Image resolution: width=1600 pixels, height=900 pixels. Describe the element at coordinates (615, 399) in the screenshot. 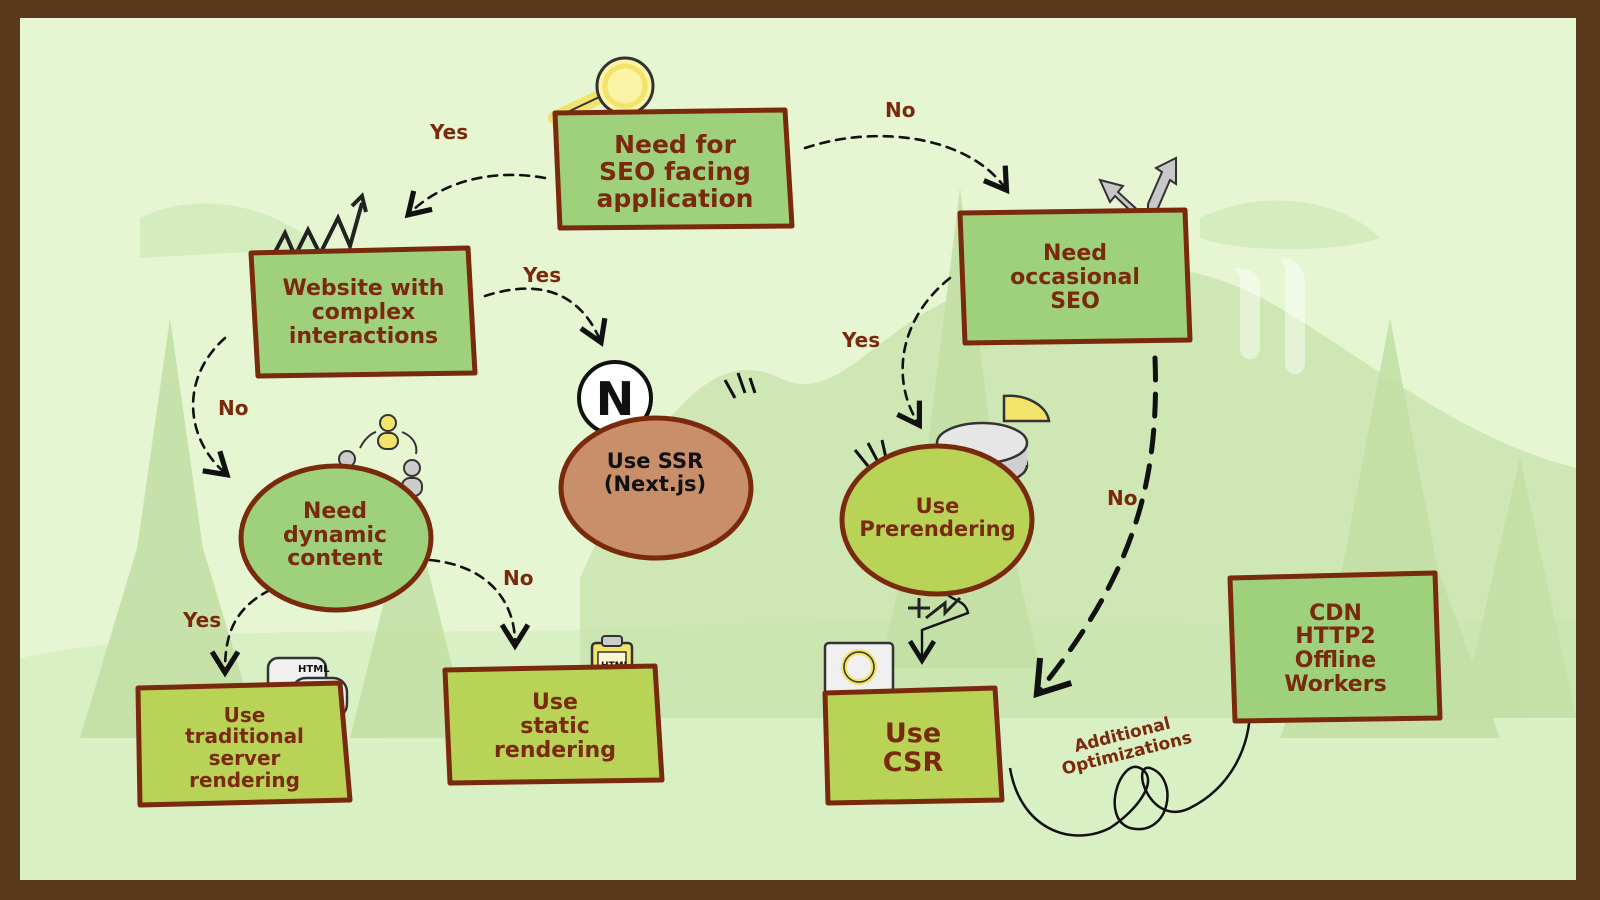

I see `nextjs-logo-letter: N` at that location.